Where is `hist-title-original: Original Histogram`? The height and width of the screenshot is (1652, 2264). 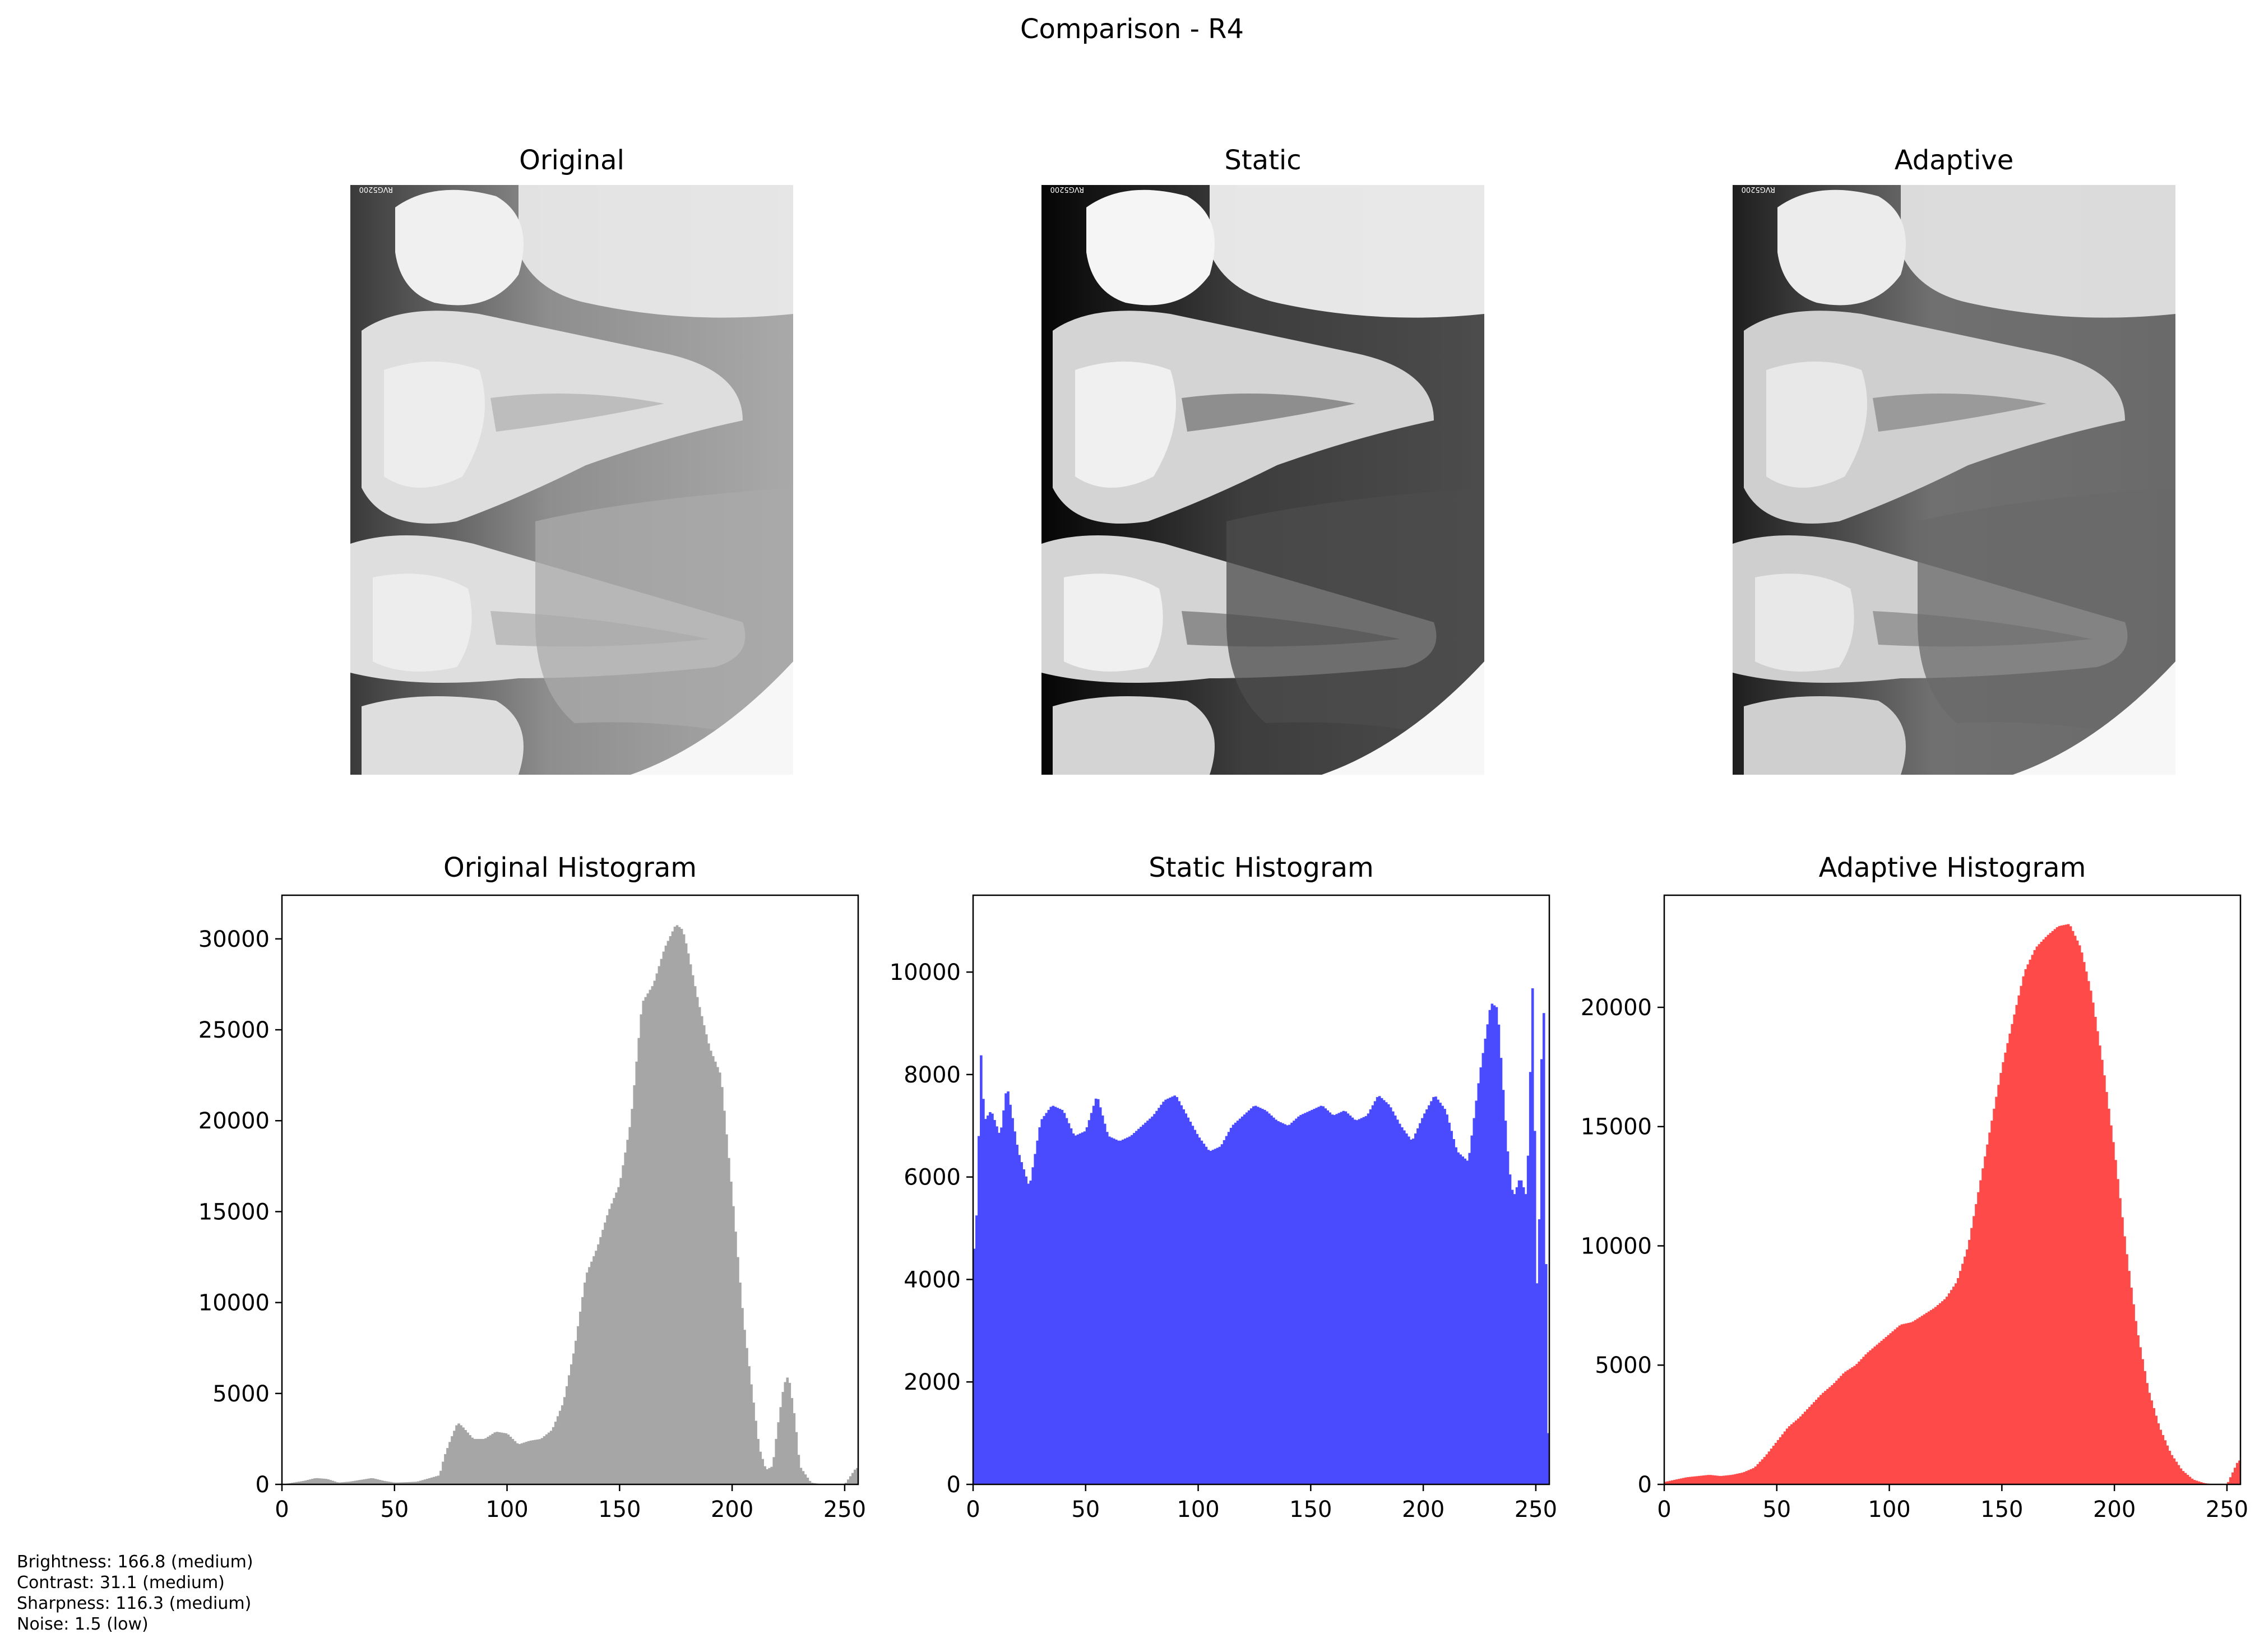
hist-title-original: Original Histogram is located at coordinates (570, 867).